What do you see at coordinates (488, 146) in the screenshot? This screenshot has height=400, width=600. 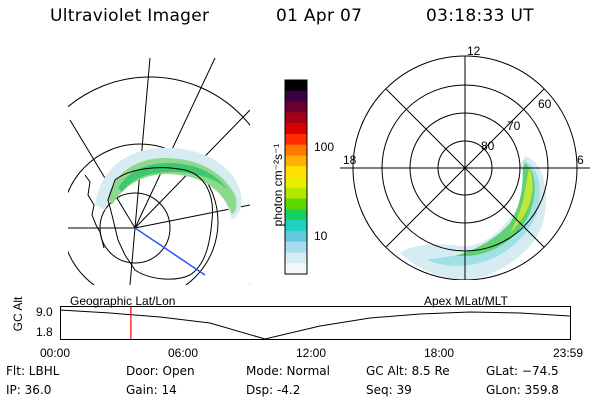 I see `mlat-80-label: 80` at bounding box center [488, 146].